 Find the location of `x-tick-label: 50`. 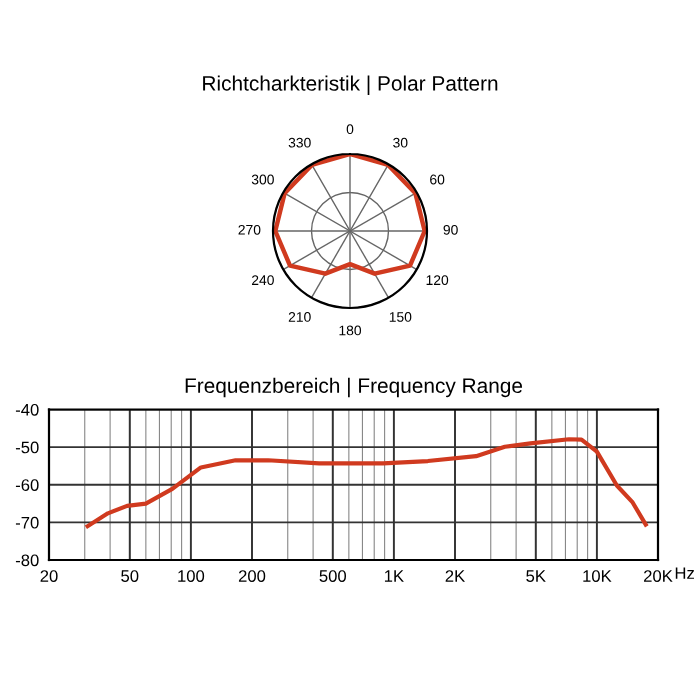

x-tick-label: 50 is located at coordinates (130, 576).